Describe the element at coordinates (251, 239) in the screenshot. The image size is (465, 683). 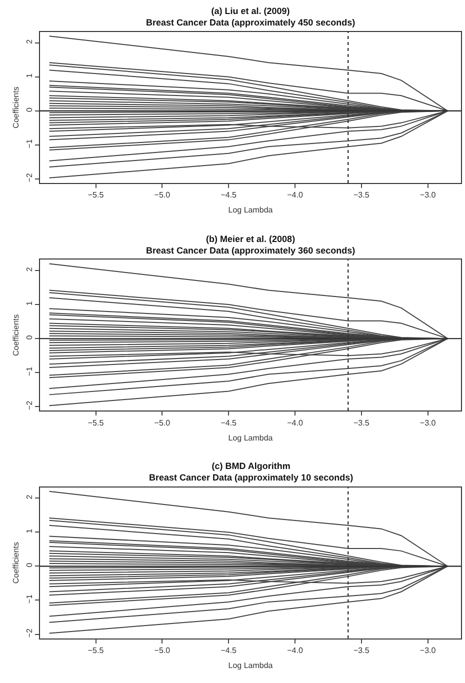
I see `chart-title: (b) Meier et al. (2008)` at that location.